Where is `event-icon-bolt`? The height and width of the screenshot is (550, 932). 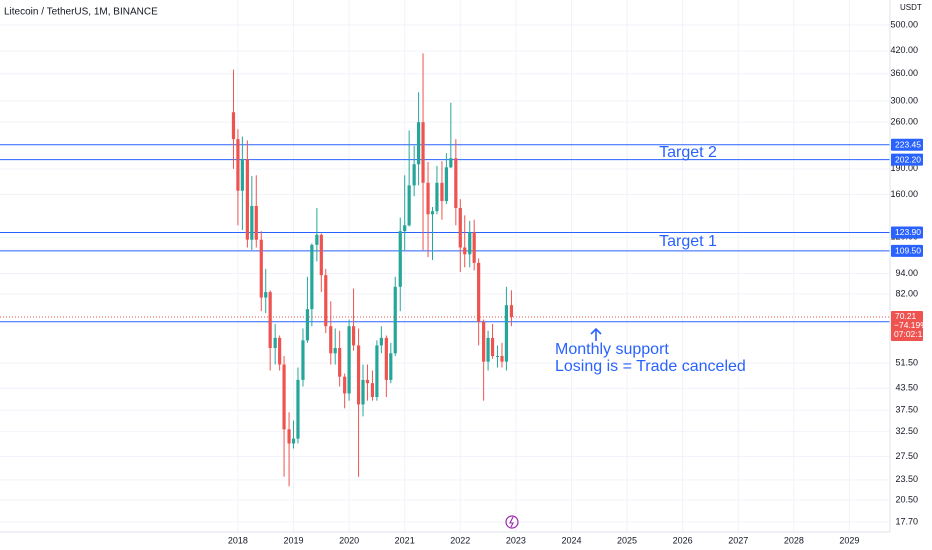
event-icon-bolt is located at coordinates (511, 522).